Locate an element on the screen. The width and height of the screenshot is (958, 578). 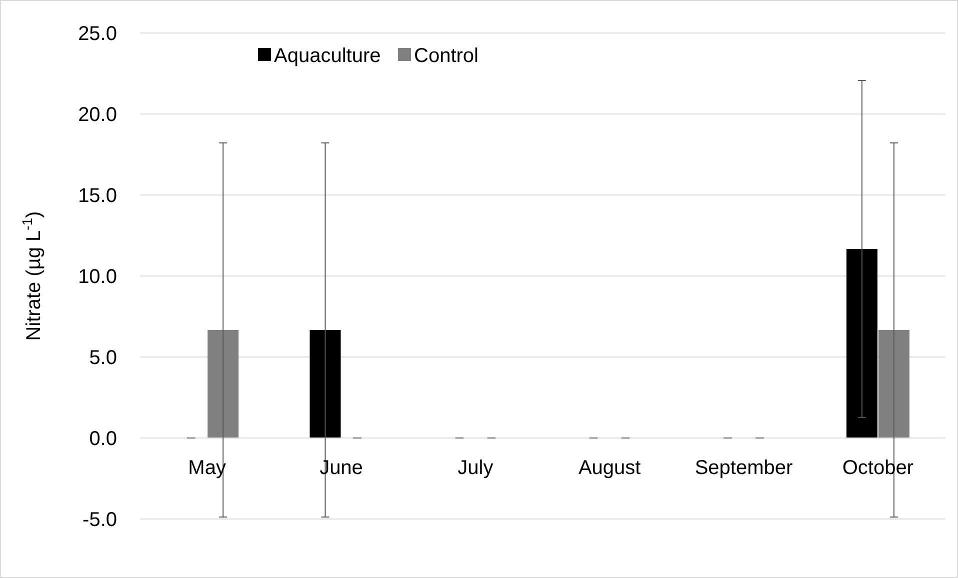
y-tick-label: 0.0 is located at coordinates (103, 439).